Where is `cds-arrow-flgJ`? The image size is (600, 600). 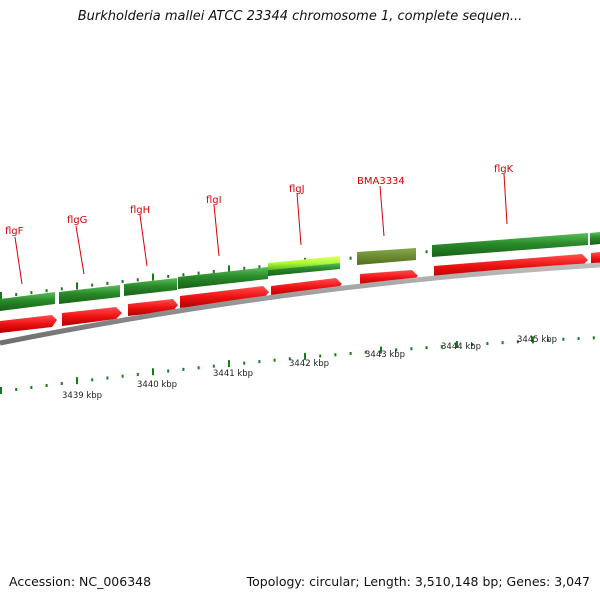 cds-arrow-flgJ is located at coordinates (306, 287).